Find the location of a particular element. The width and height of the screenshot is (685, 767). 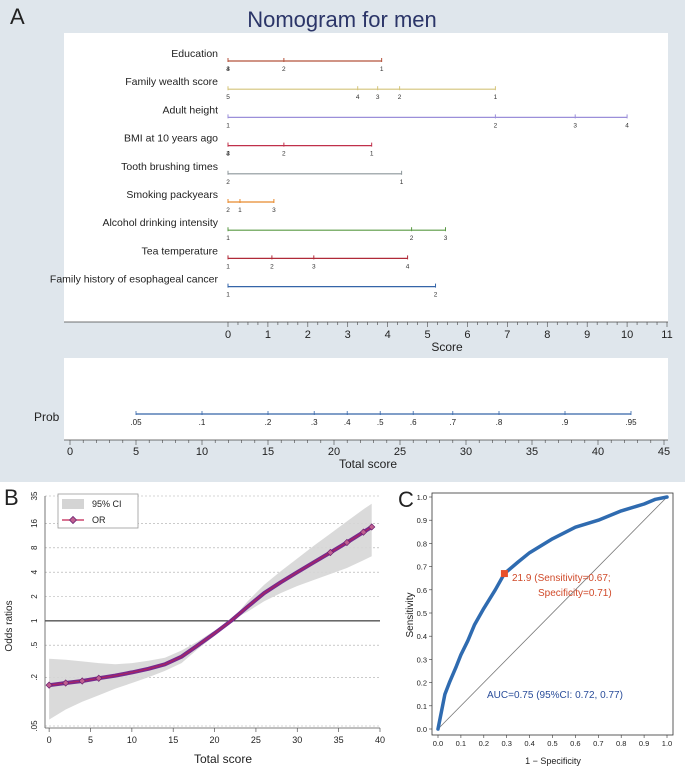

roc-y-tick-label: 0.2 is located at coordinates (422, 683).